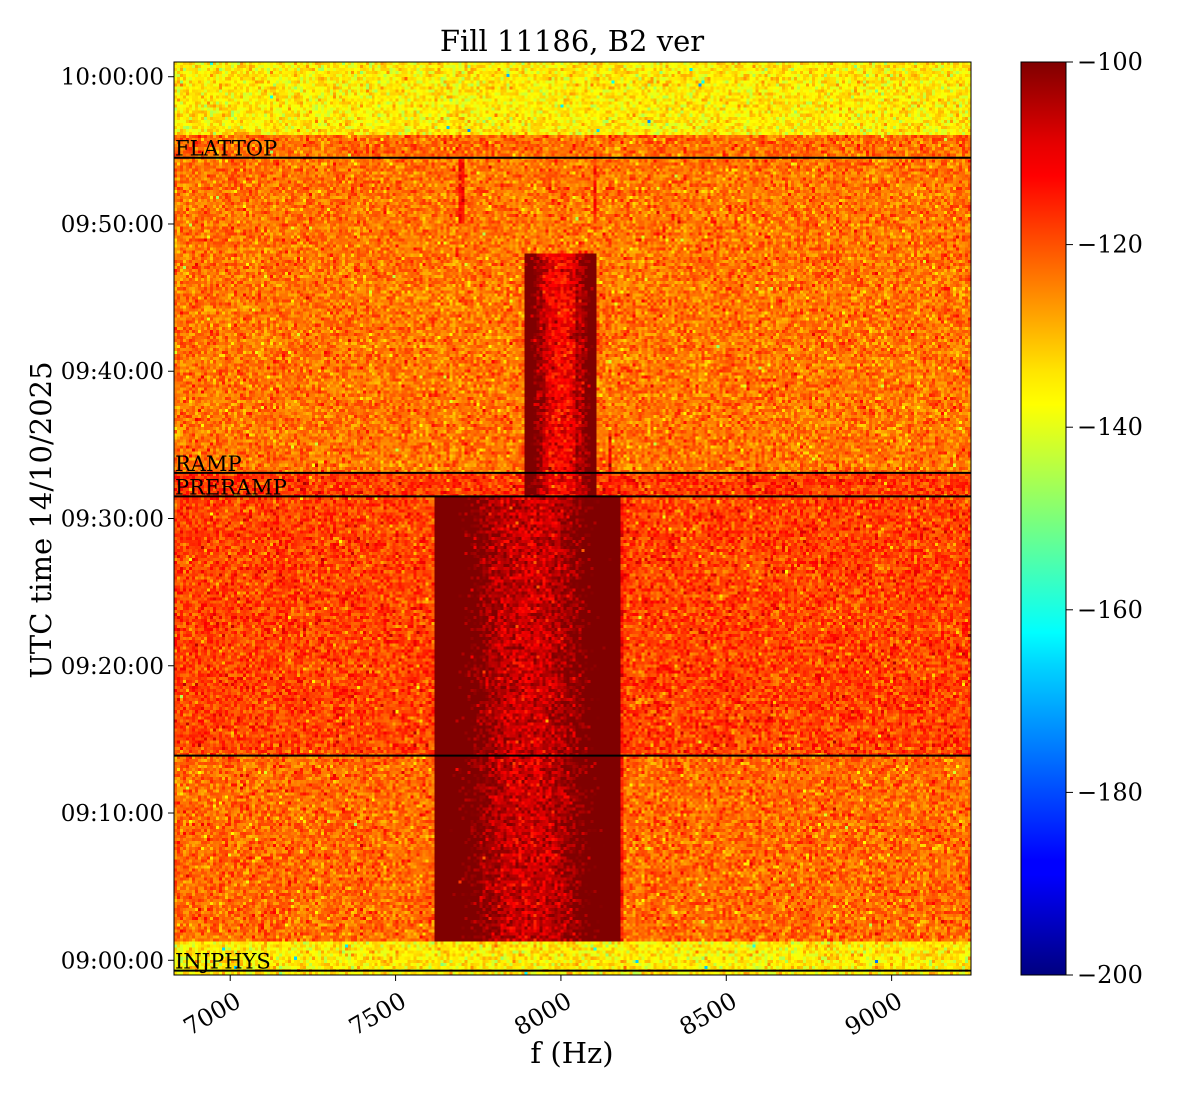 The height and width of the screenshot is (1100, 1200). Describe the element at coordinates (41, 519) in the screenshot. I see `y-axis-label: UTC time 14/10/2025` at that location.